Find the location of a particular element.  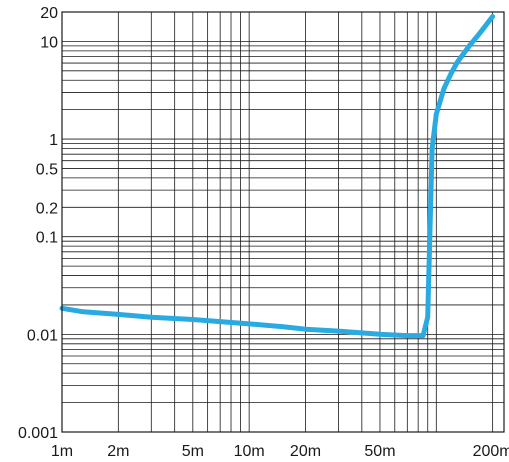

y-tick-label: 0.001 is located at coordinates (38, 433).